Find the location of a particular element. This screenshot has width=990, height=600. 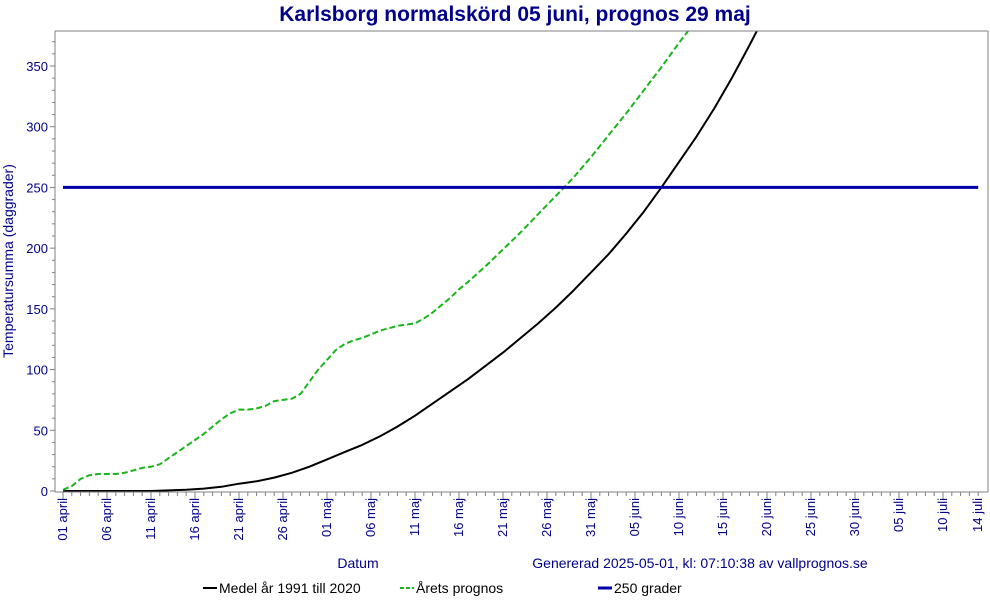

x-tick-label: 15 juni is located at coordinates (722, 517).